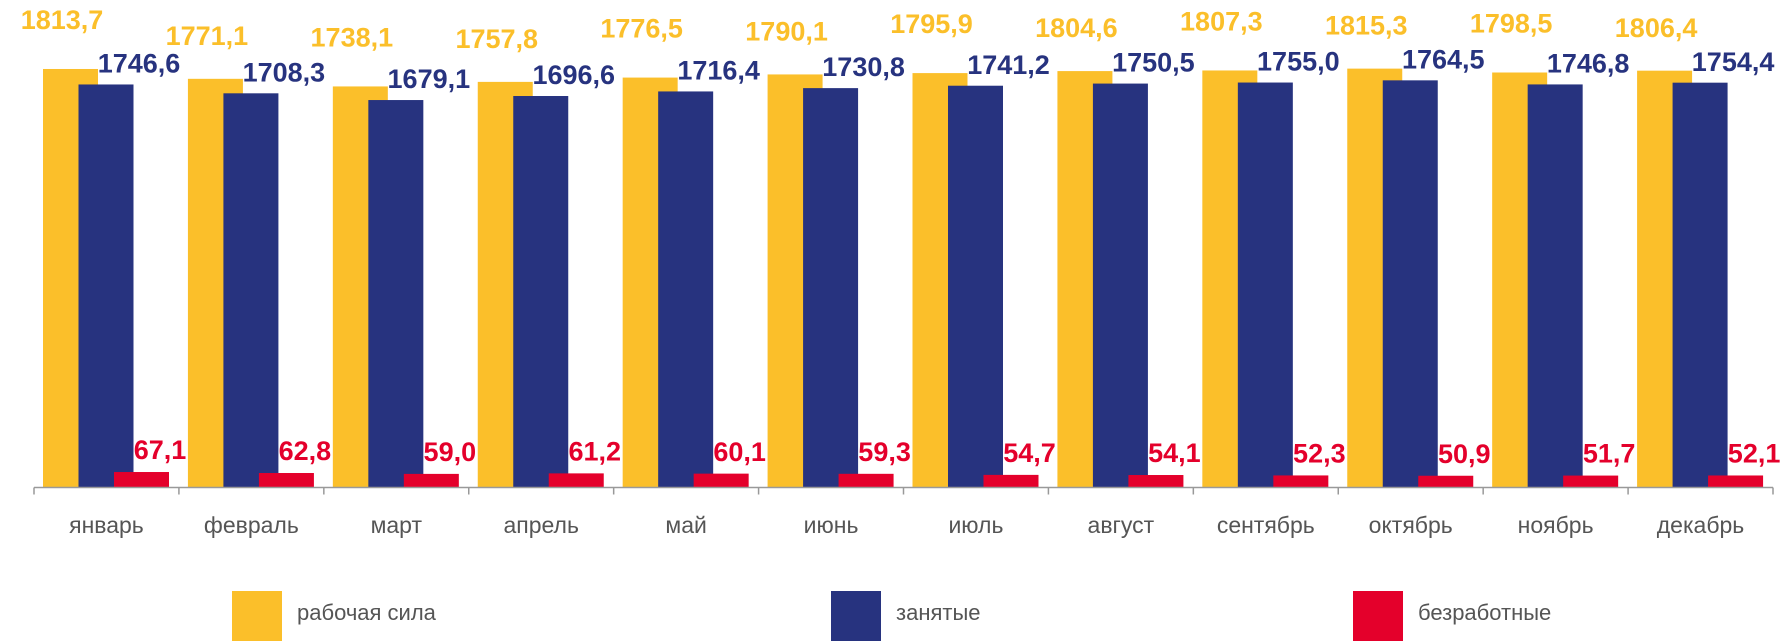 This screenshot has height=641, width=1790. Describe the element at coordinates (540, 525) in the screenshot. I see `x-tick-label: апрель` at that location.